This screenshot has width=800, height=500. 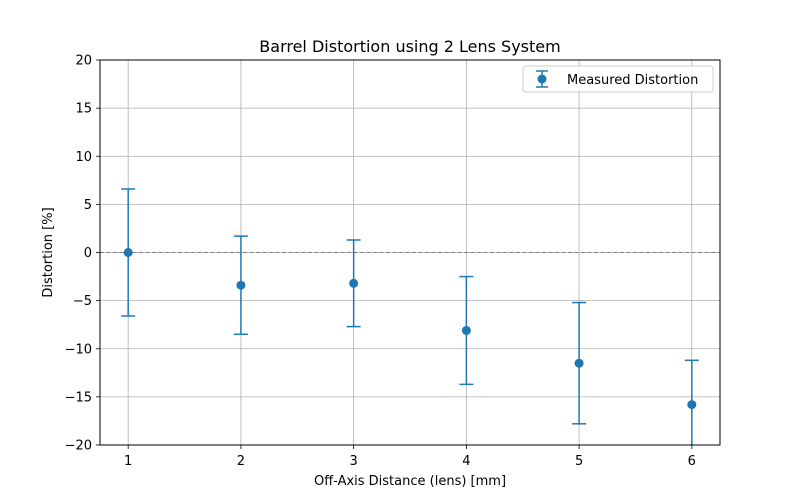 What do you see at coordinates (48, 252) in the screenshot?
I see `y-axis-label: Distortion [%]` at bounding box center [48, 252].